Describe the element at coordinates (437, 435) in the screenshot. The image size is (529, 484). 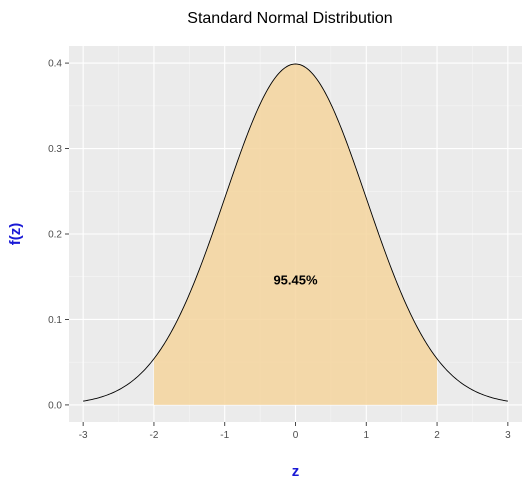
I see `x-tick-label: 2` at that location.